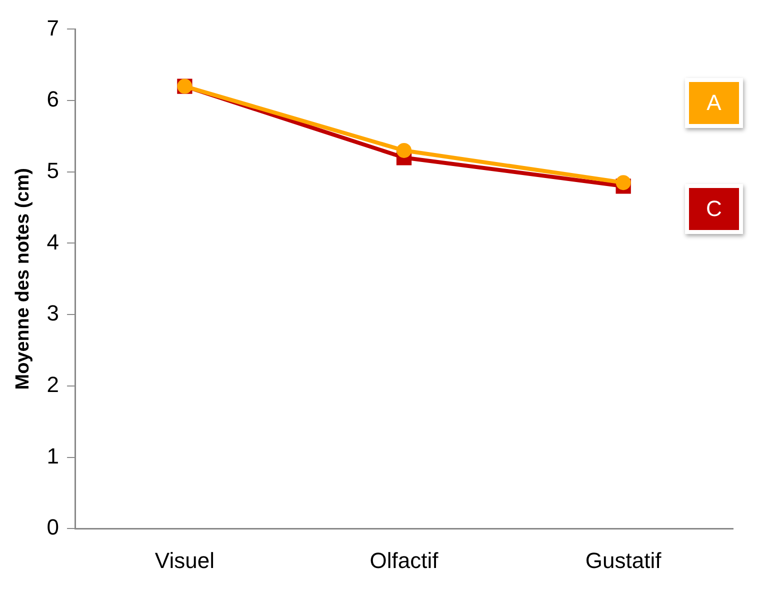 The image size is (771, 597). Describe the element at coordinates (53, 527) in the screenshot. I see `y-tick-label: 0` at that location.